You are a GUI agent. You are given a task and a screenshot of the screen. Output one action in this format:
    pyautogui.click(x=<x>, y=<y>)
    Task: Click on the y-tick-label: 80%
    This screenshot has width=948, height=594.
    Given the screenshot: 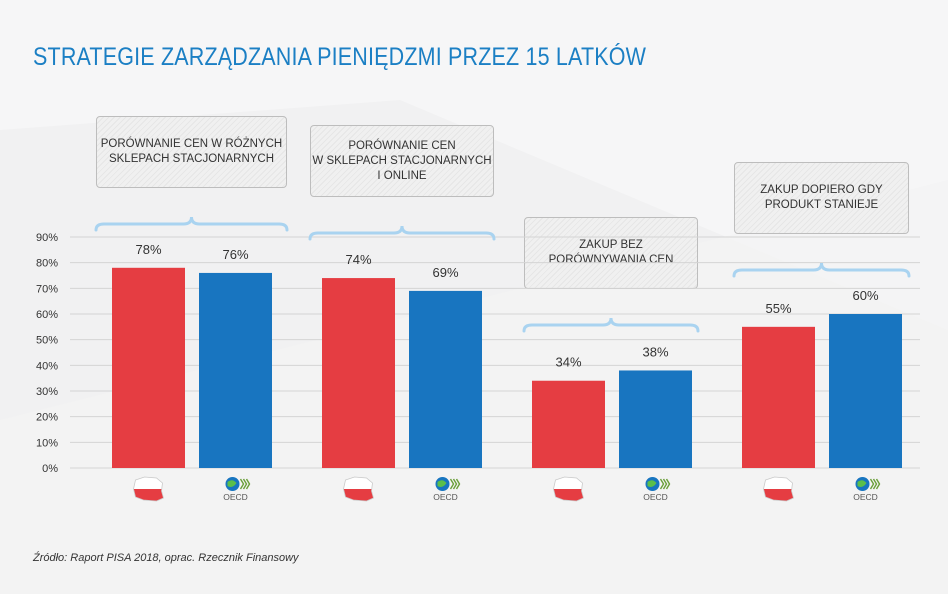 What is the action you would take?
    pyautogui.click(x=47, y=264)
    